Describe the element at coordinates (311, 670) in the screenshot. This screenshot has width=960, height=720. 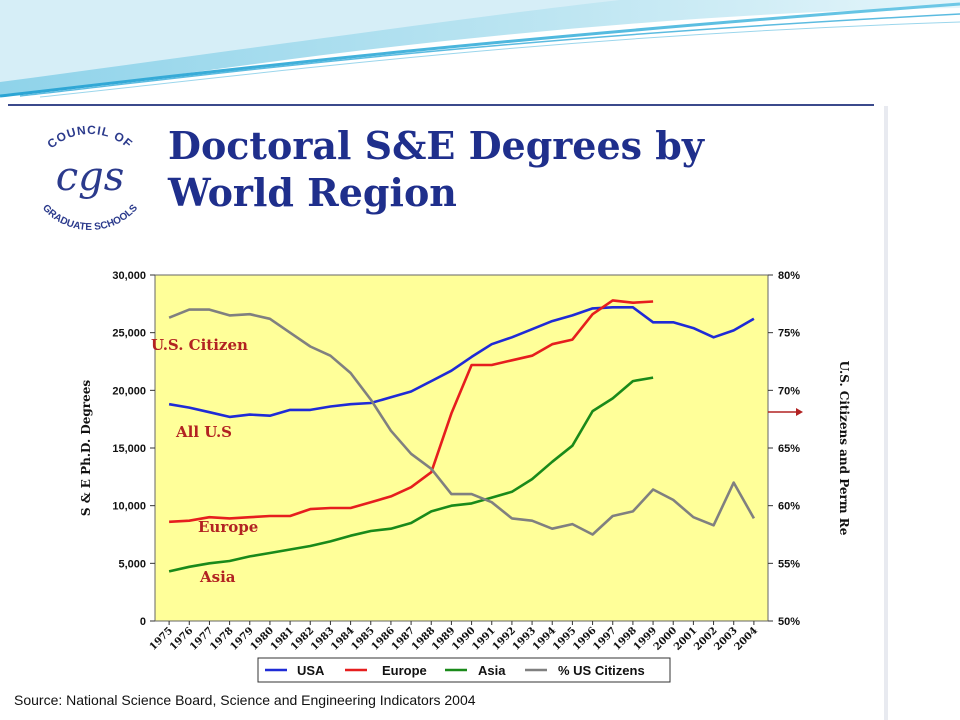
I see `legend-label: USA` at that location.